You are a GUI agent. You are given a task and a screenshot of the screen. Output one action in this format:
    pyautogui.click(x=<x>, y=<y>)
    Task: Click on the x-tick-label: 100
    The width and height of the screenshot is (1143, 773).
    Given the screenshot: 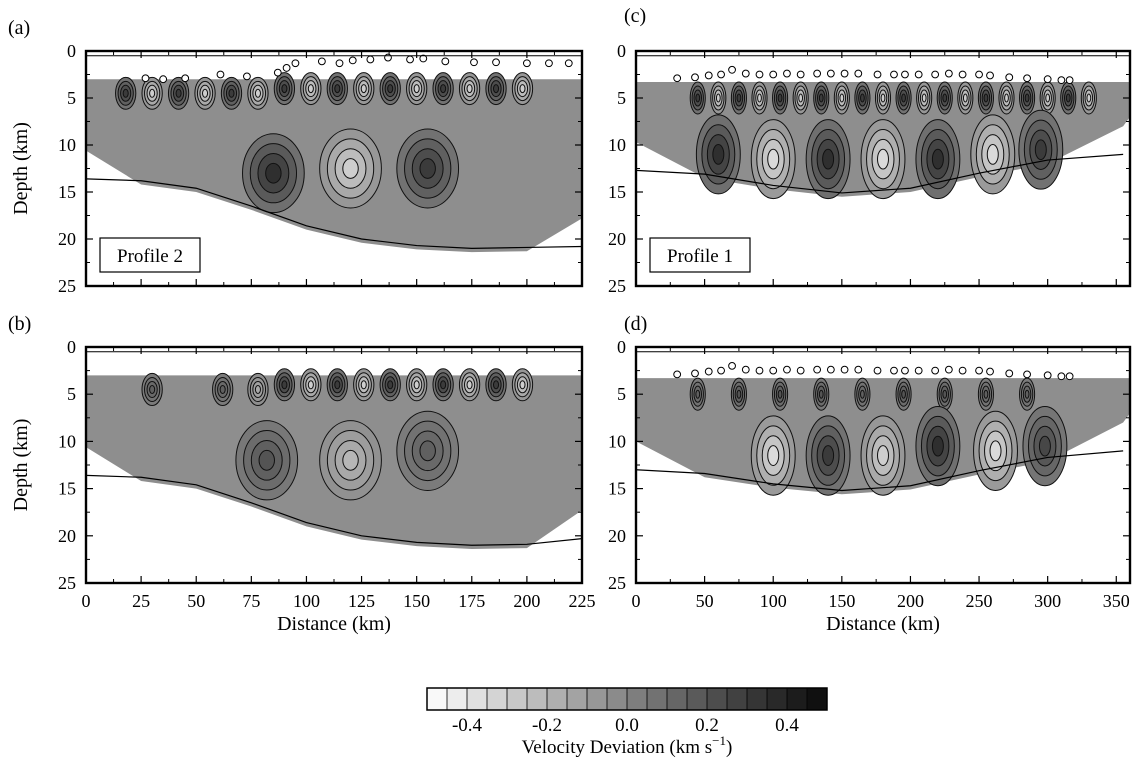 What is the action you would take?
    pyautogui.click(x=773, y=601)
    